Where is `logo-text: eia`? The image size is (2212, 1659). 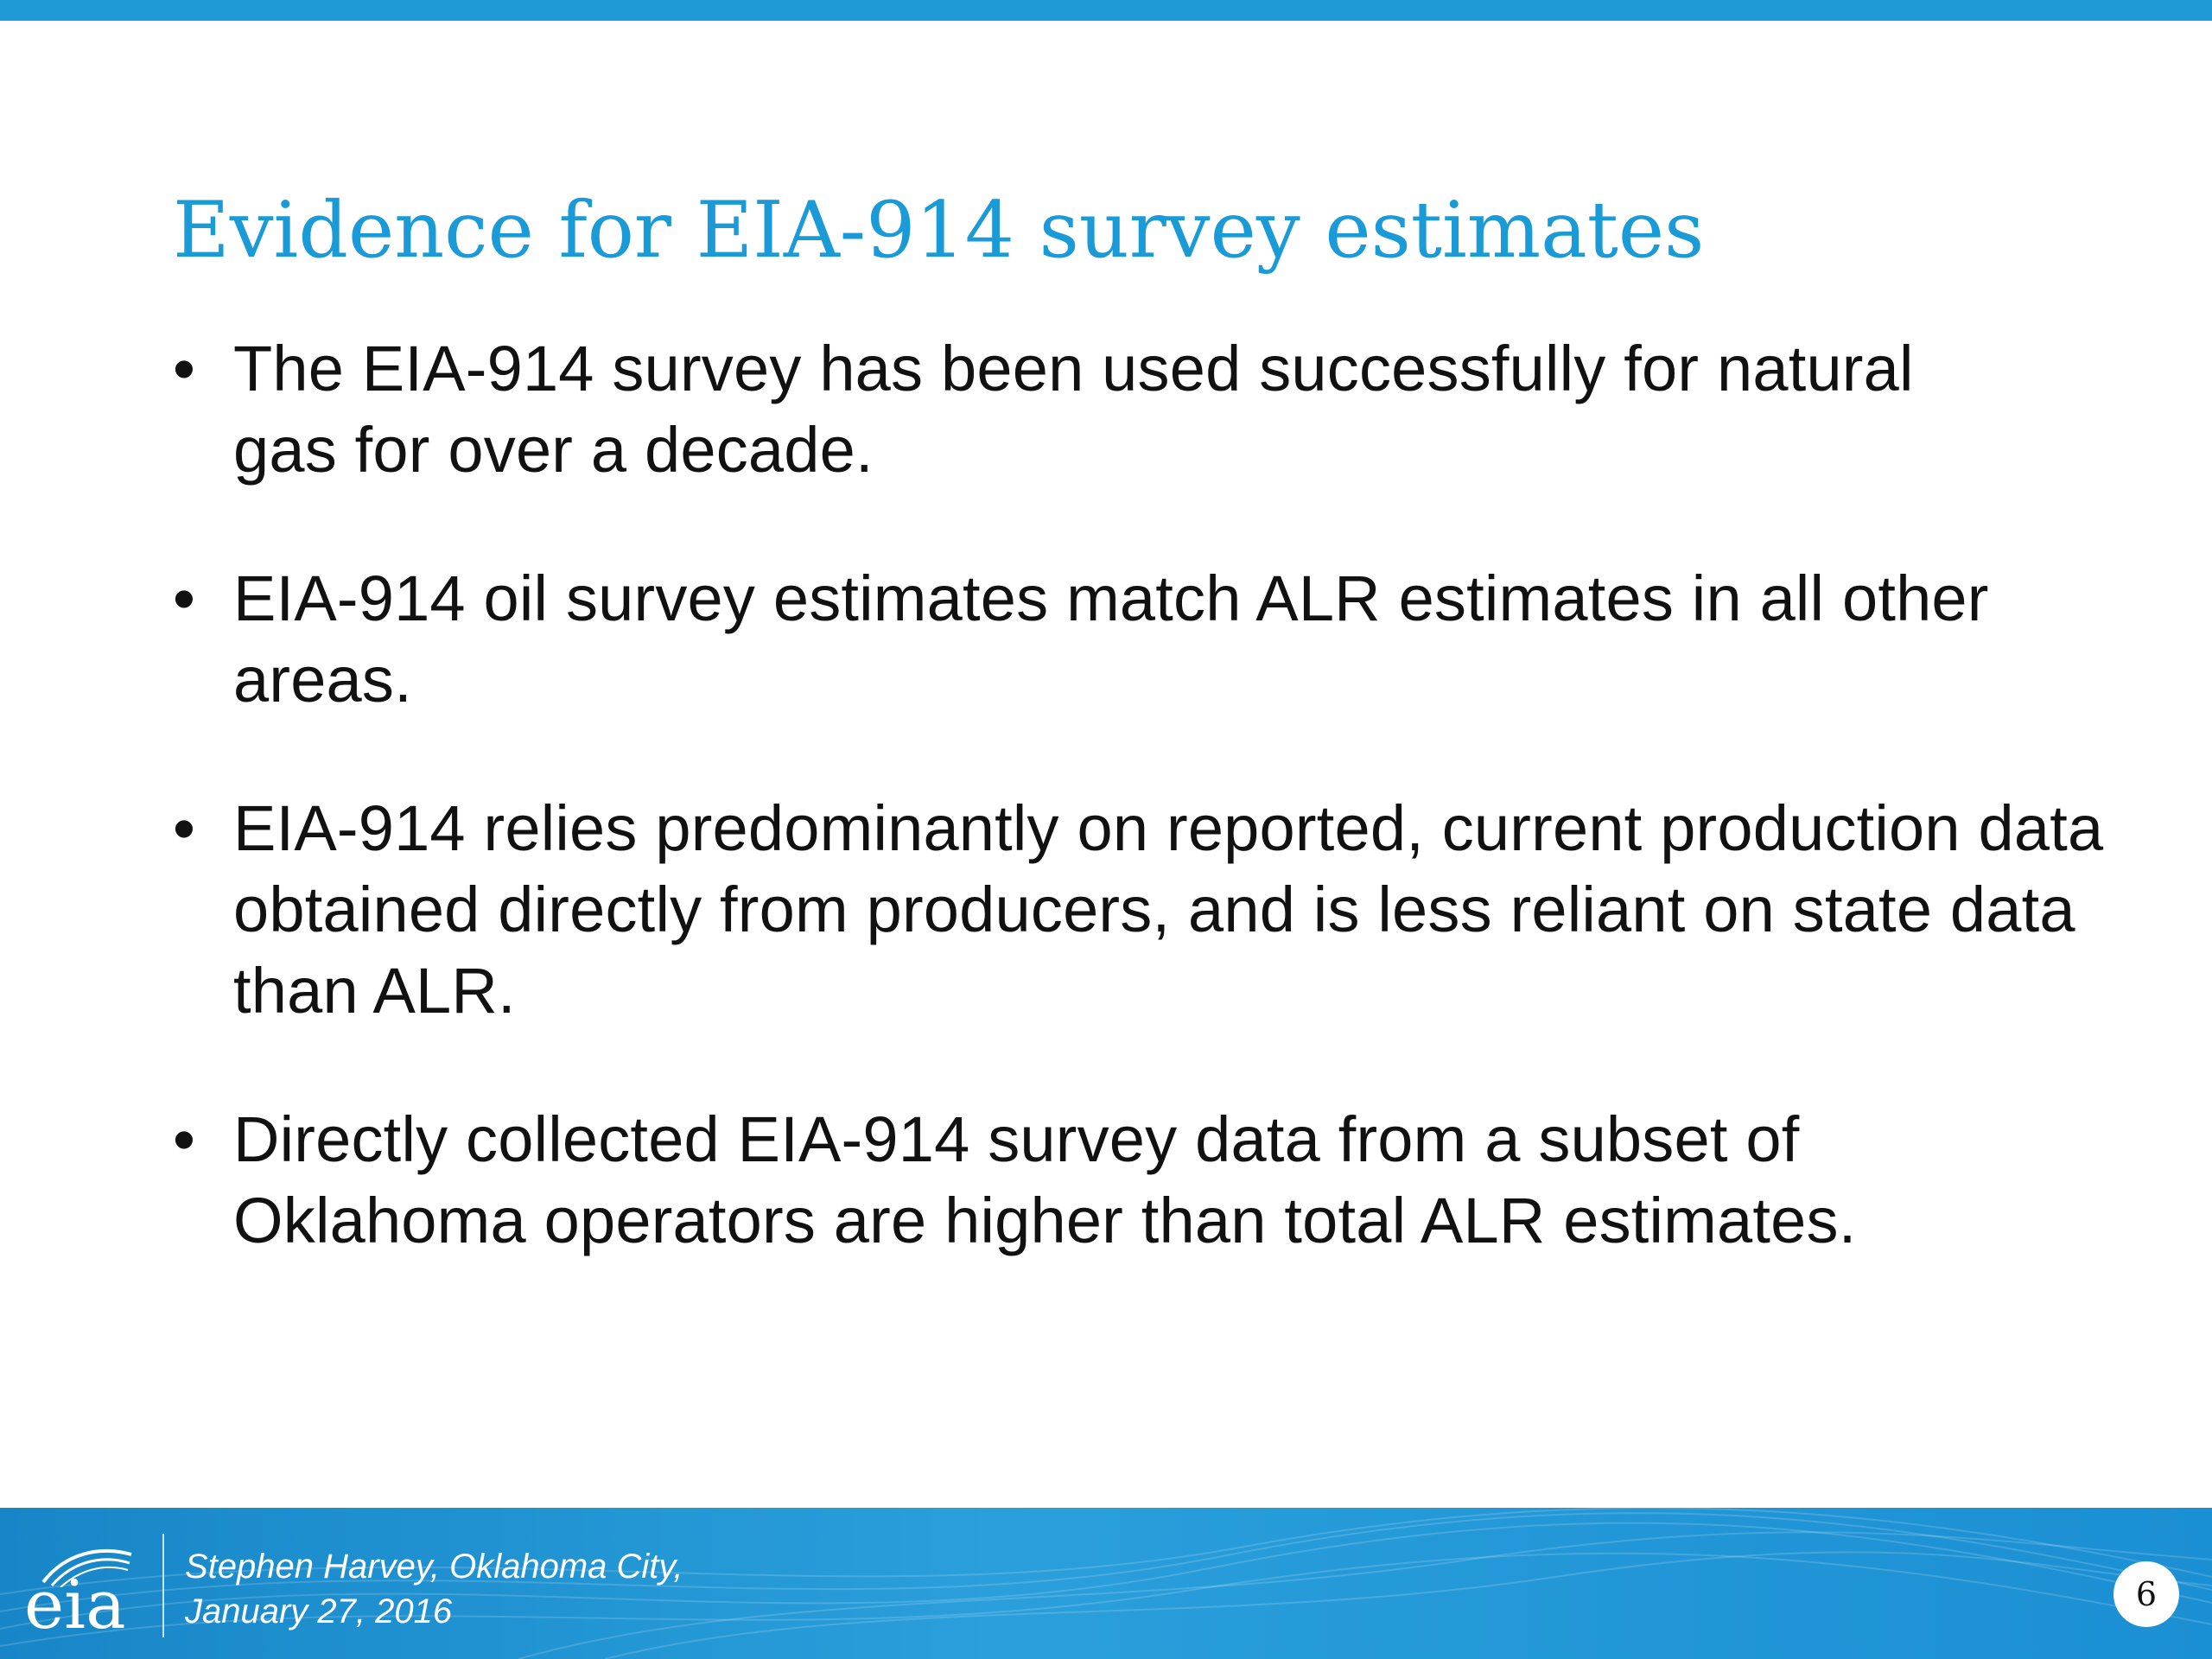 logo-text: eia is located at coordinates (75, 1605).